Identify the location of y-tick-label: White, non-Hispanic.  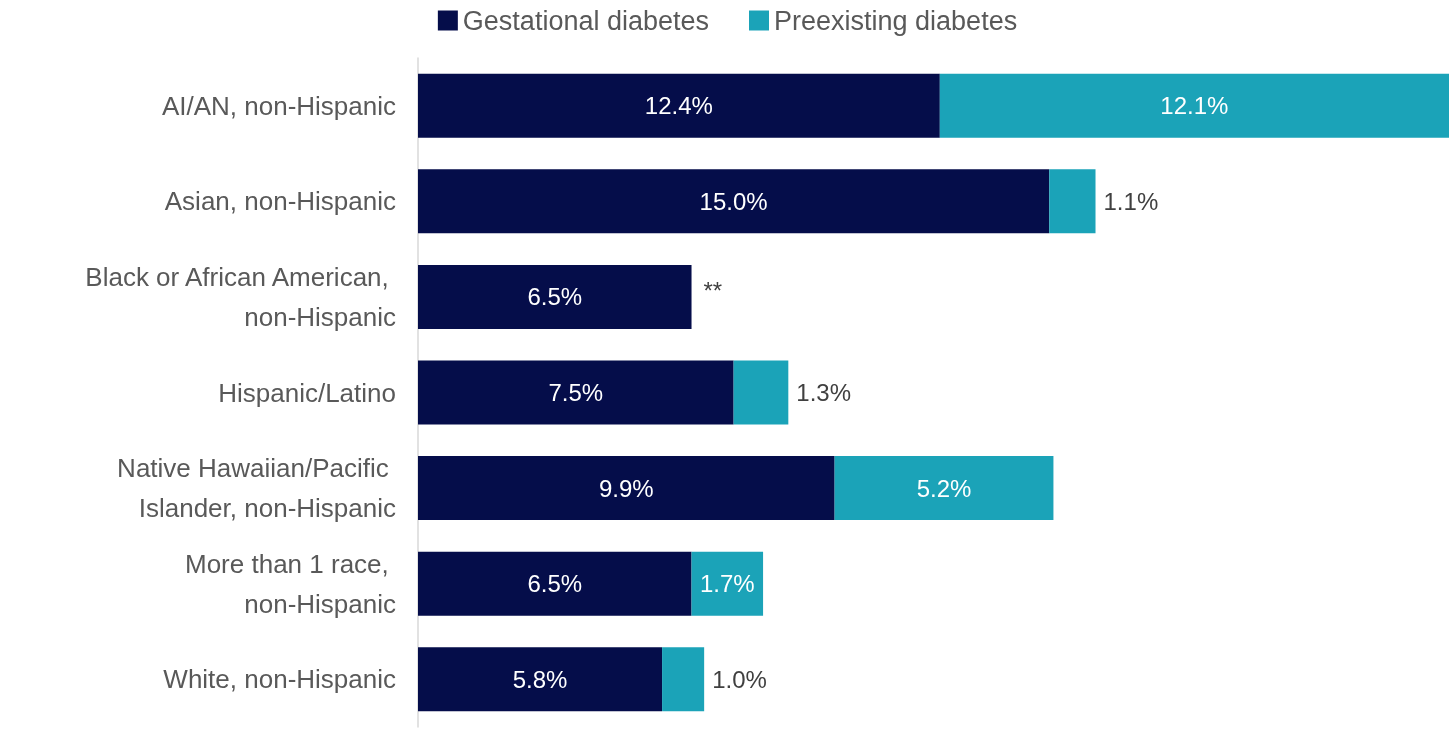
(279, 679).